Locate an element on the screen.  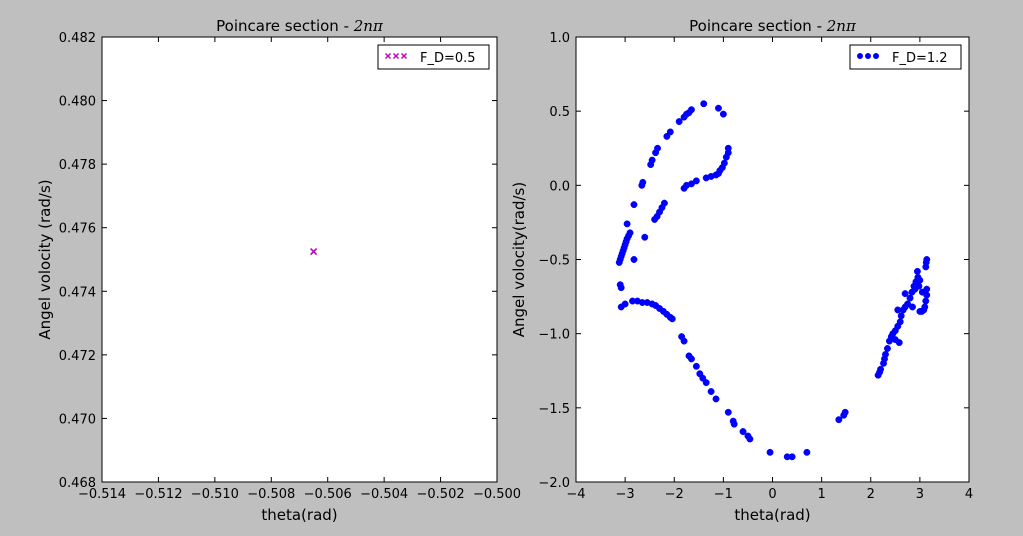
x-tick-label: −0.514 is located at coordinates (102, 494).